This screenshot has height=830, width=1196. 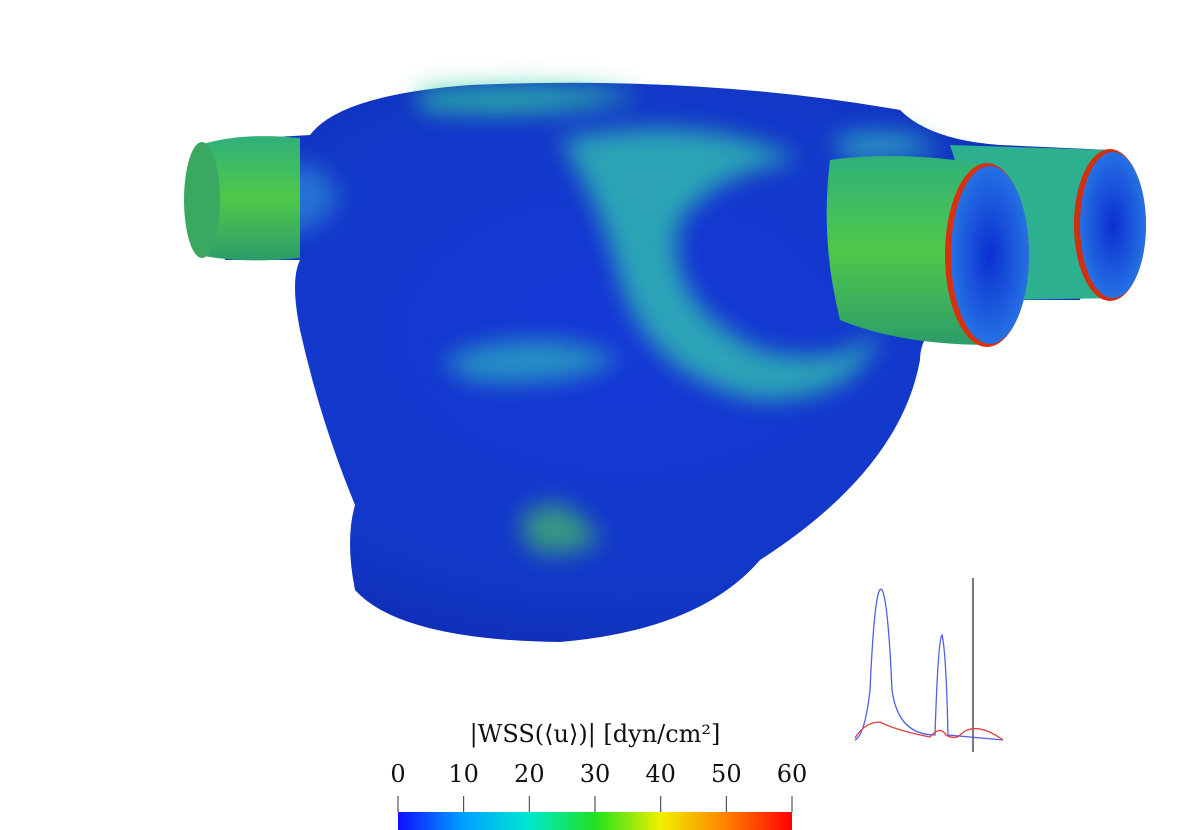 I want to click on left-tube, so click(x=250, y=198).